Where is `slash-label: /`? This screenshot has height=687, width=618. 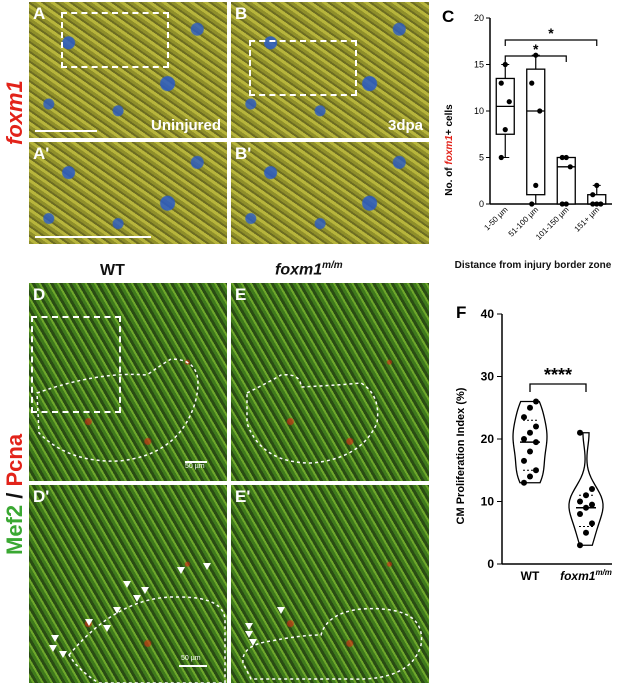 slash-label: / is located at coordinates (14, 495).